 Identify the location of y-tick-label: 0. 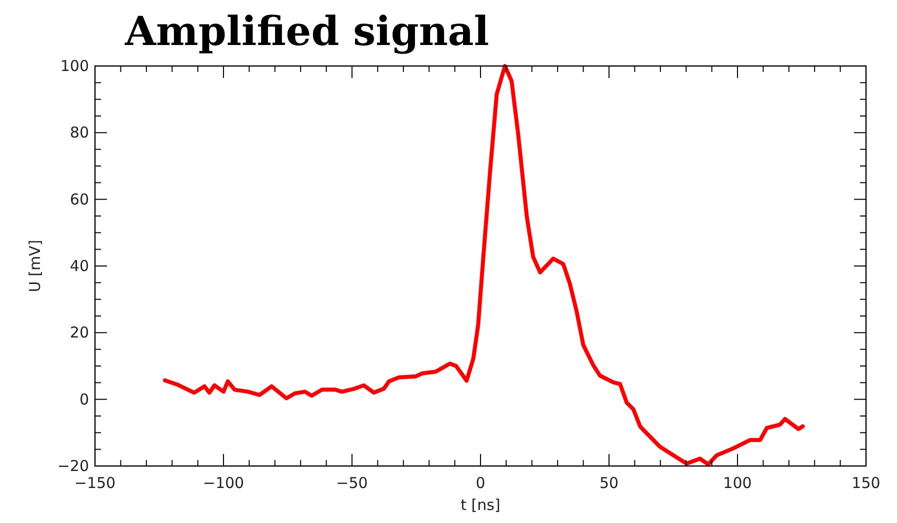
(84, 399).